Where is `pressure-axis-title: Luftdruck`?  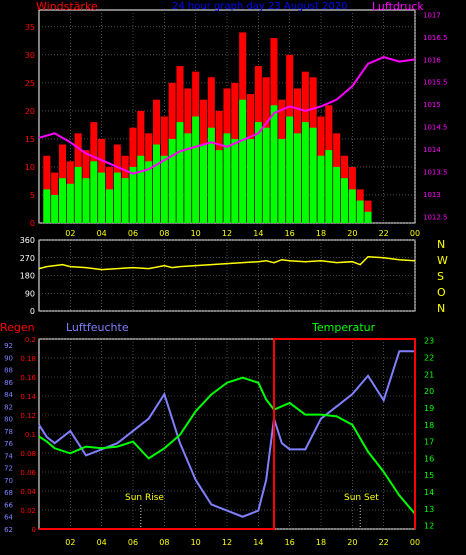
pressure-axis-title: Luftdruck is located at coordinates (398, 6).